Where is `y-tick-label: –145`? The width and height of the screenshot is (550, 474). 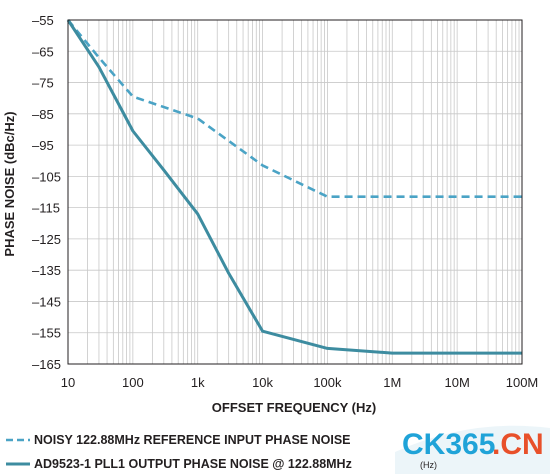
y-tick-label: –145 is located at coordinates (46, 301).